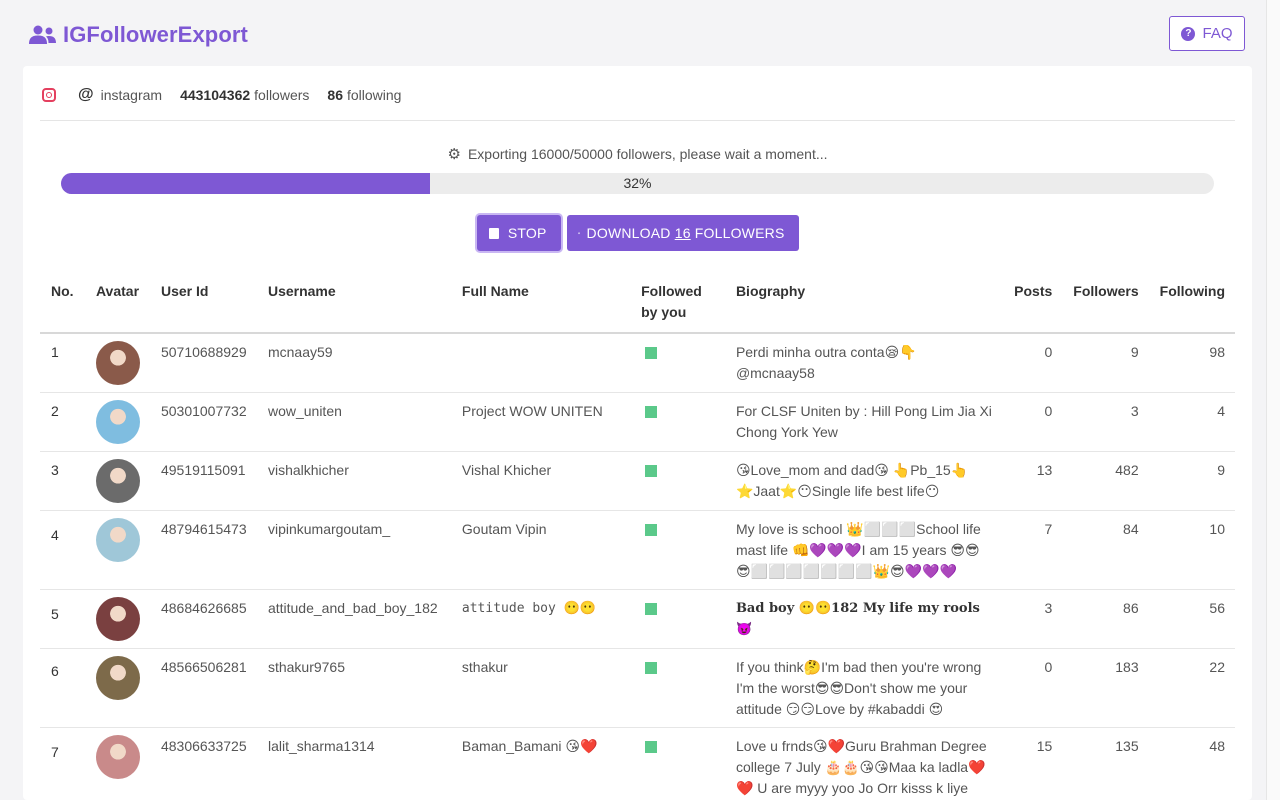  Describe the element at coordinates (203, 619) in the screenshot. I see `user-id: 48684626685` at that location.